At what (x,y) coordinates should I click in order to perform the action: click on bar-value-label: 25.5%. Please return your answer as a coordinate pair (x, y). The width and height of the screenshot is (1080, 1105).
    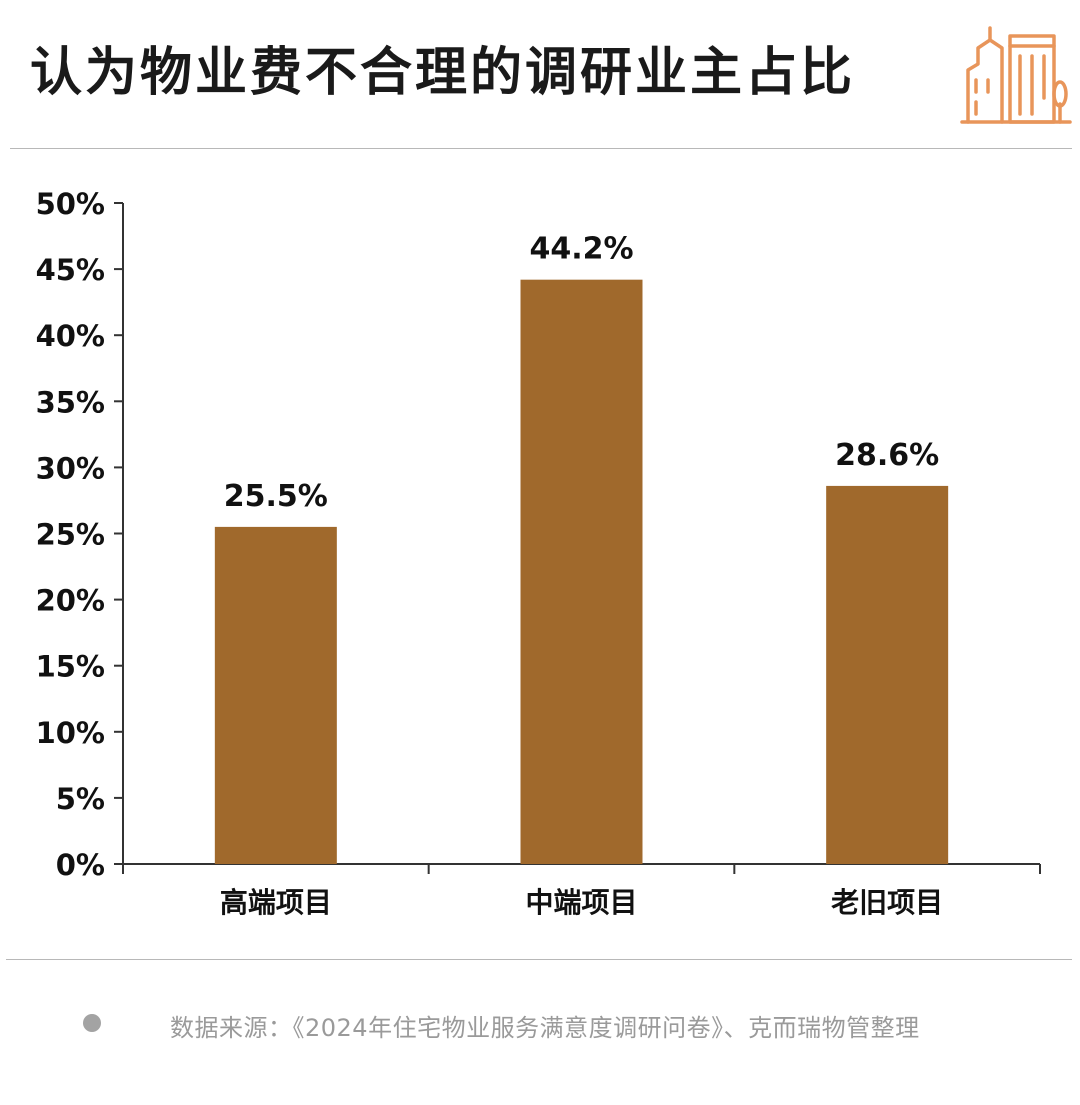
    Looking at the image, I should click on (276, 496).